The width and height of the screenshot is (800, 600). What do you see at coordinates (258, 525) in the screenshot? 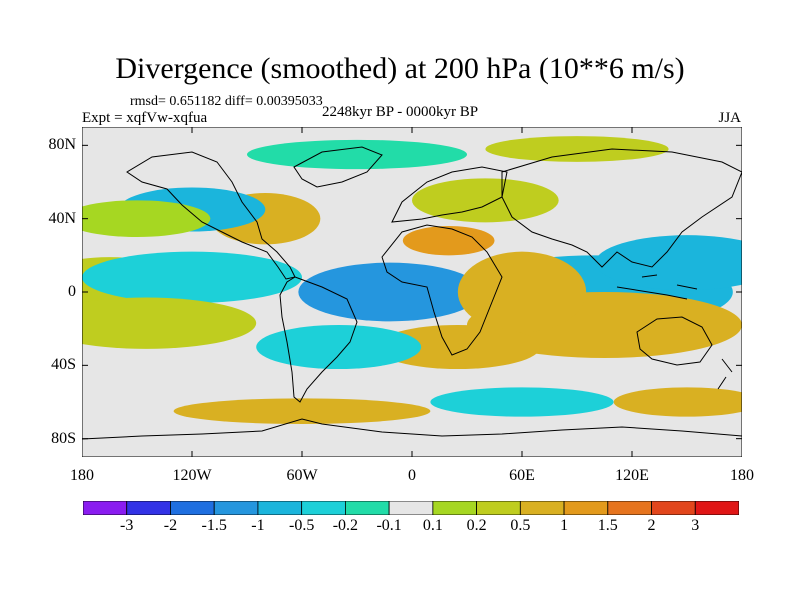
I see `colorbar-label: -1` at bounding box center [258, 525].